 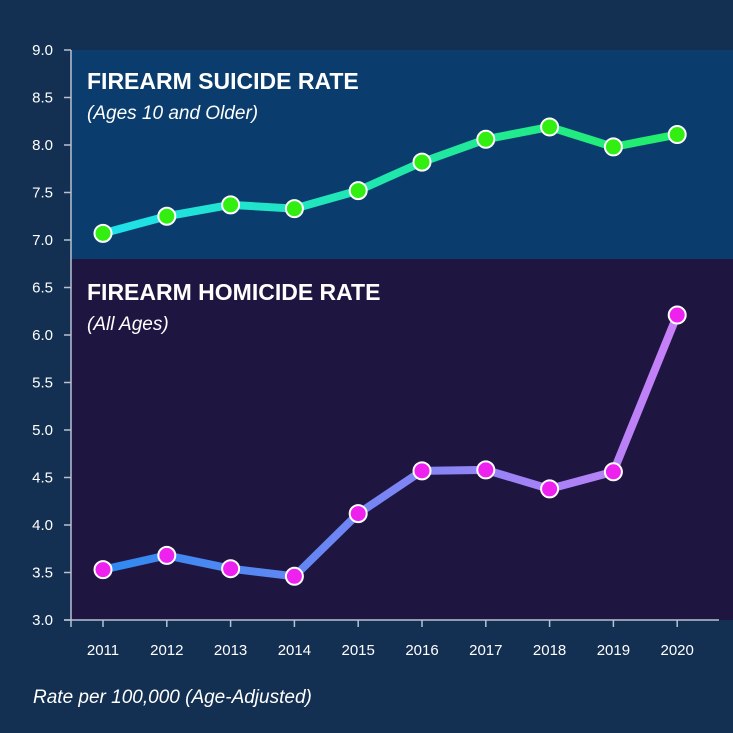 I want to click on x-tick-label: 2014, so click(x=294, y=650).